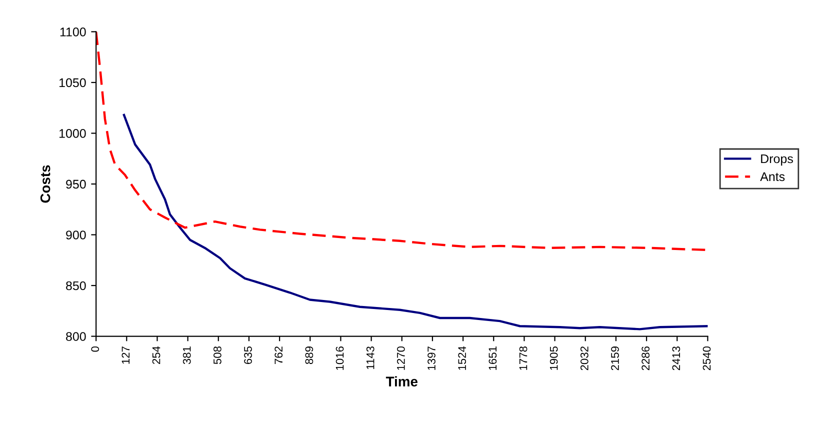  What do you see at coordinates (554, 358) in the screenshot?
I see `x-tick-label: 1905` at bounding box center [554, 358].